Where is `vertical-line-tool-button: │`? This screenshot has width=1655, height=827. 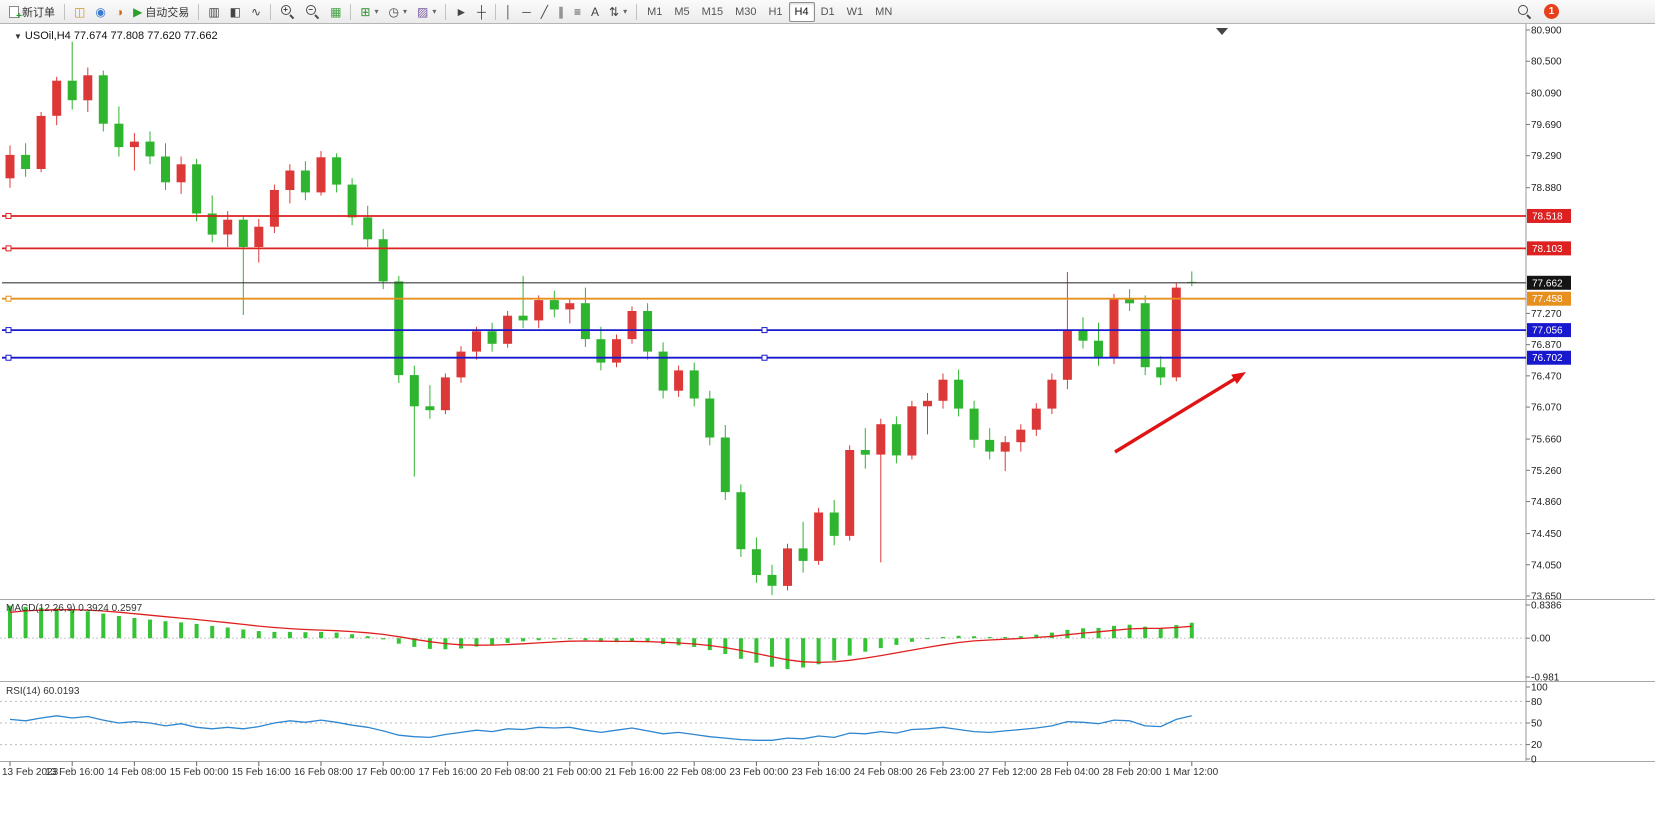 vertical-line-tool-button: │ is located at coordinates (509, 12).